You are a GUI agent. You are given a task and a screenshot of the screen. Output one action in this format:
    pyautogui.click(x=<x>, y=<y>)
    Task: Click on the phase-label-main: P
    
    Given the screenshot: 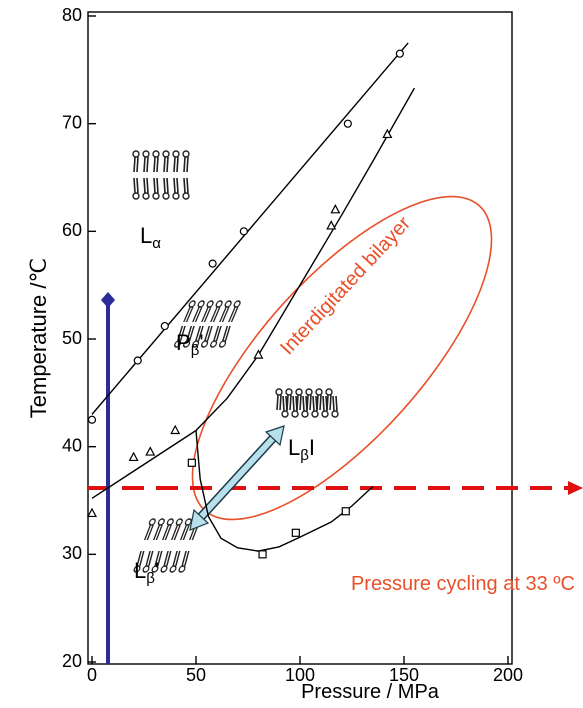 What is the action you would take?
    pyautogui.click(x=183, y=342)
    